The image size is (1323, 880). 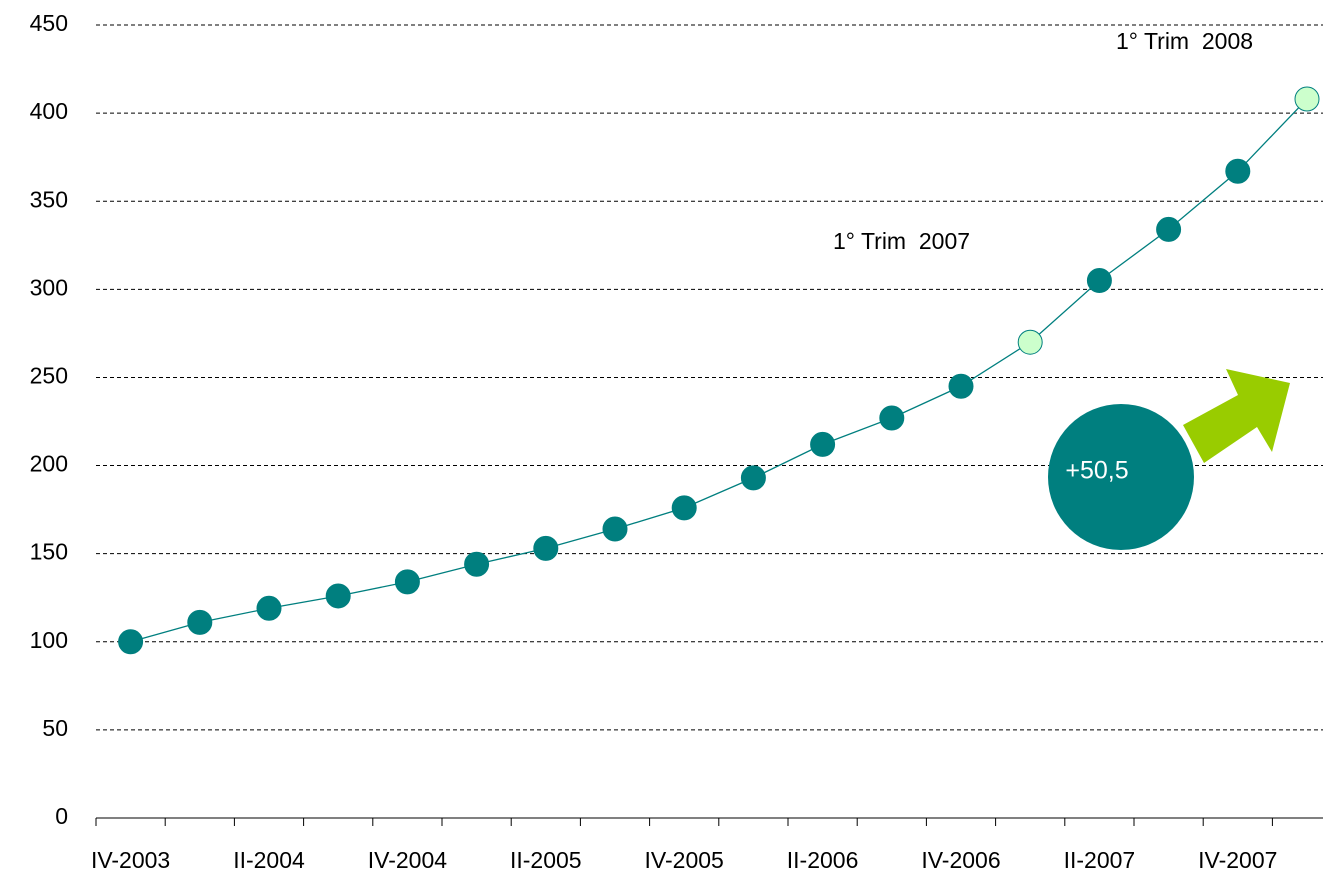 I want to click on x-tick-label: II-2007, so click(x=1100, y=860).